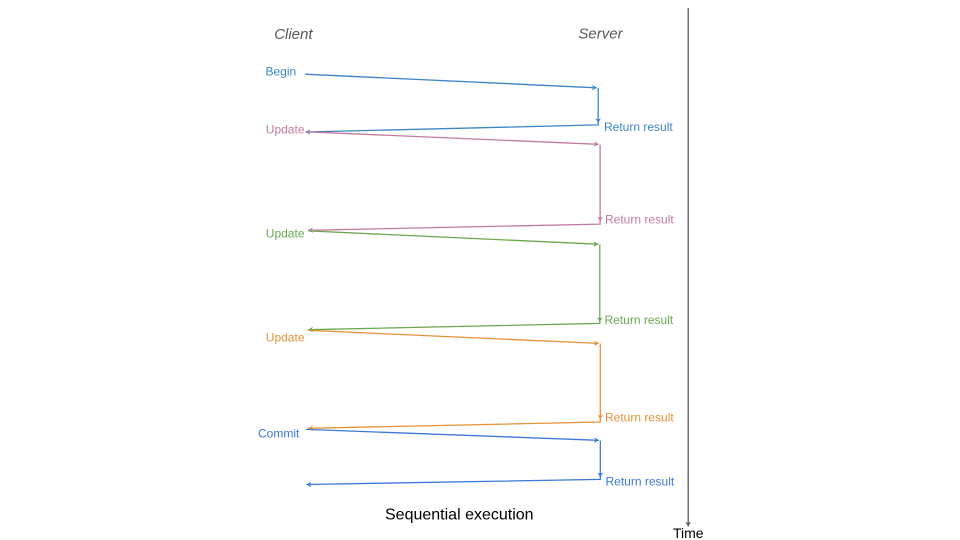  What do you see at coordinates (600, 33) in the screenshot?
I see `svg-text: Server` at bounding box center [600, 33].